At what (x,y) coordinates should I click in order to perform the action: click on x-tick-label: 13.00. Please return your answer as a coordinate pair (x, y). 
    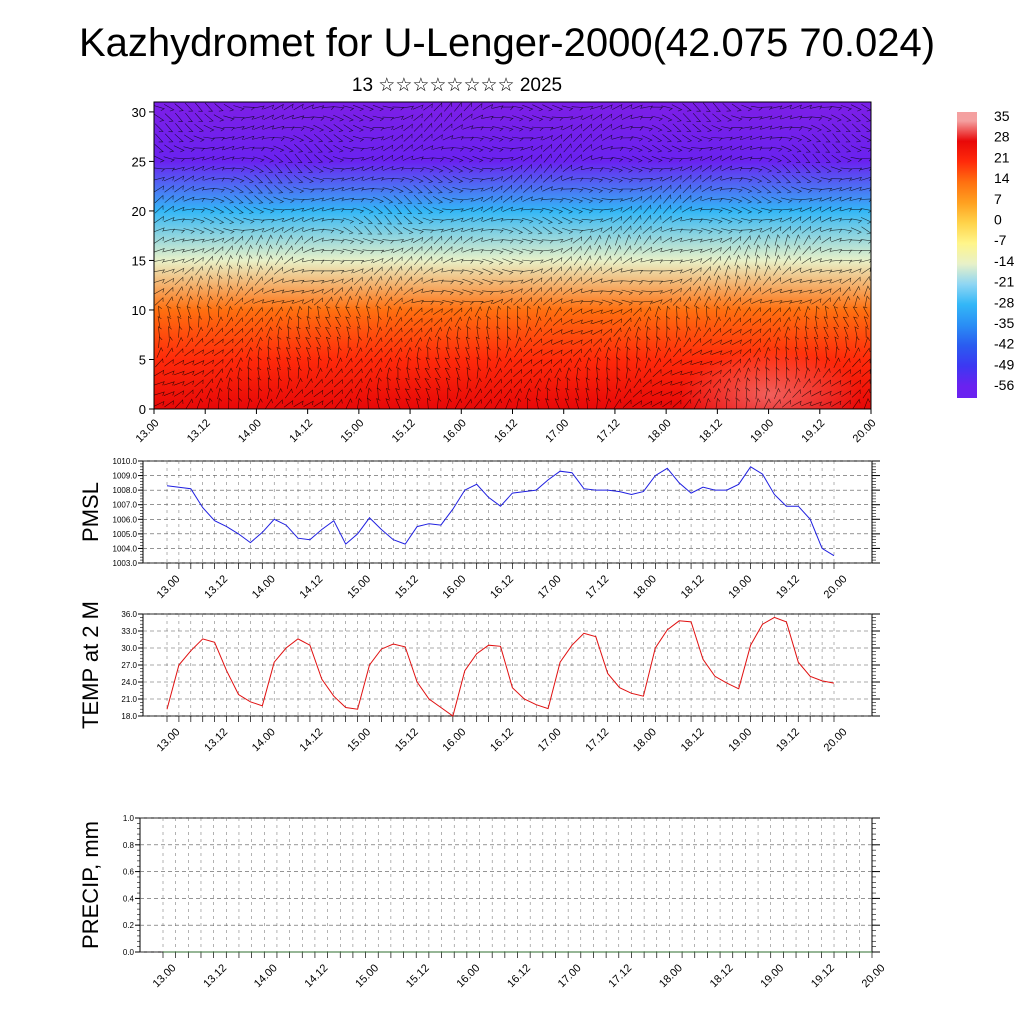
    Looking at the image, I should click on (169, 740).